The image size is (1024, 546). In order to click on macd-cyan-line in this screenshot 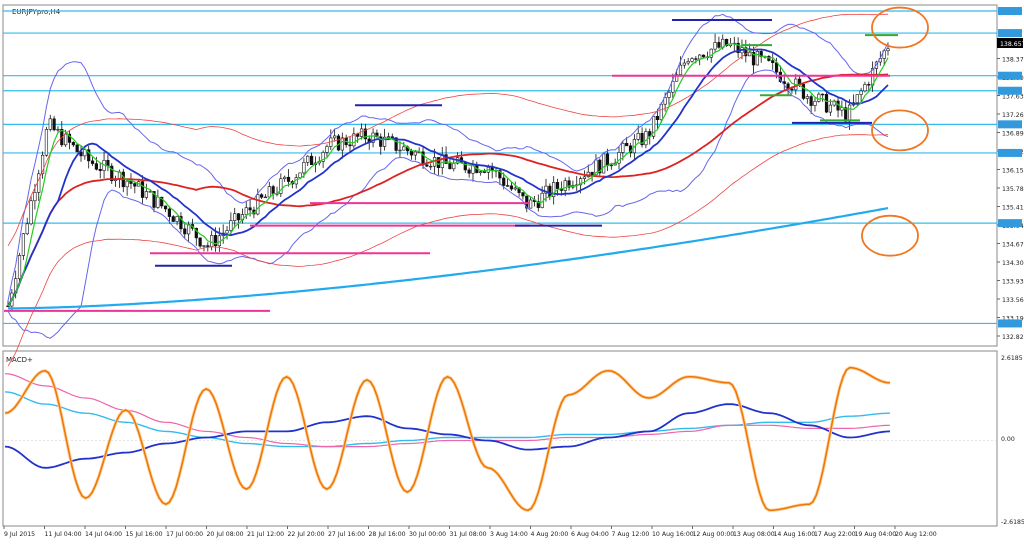, I will do `click(447, 419)`.